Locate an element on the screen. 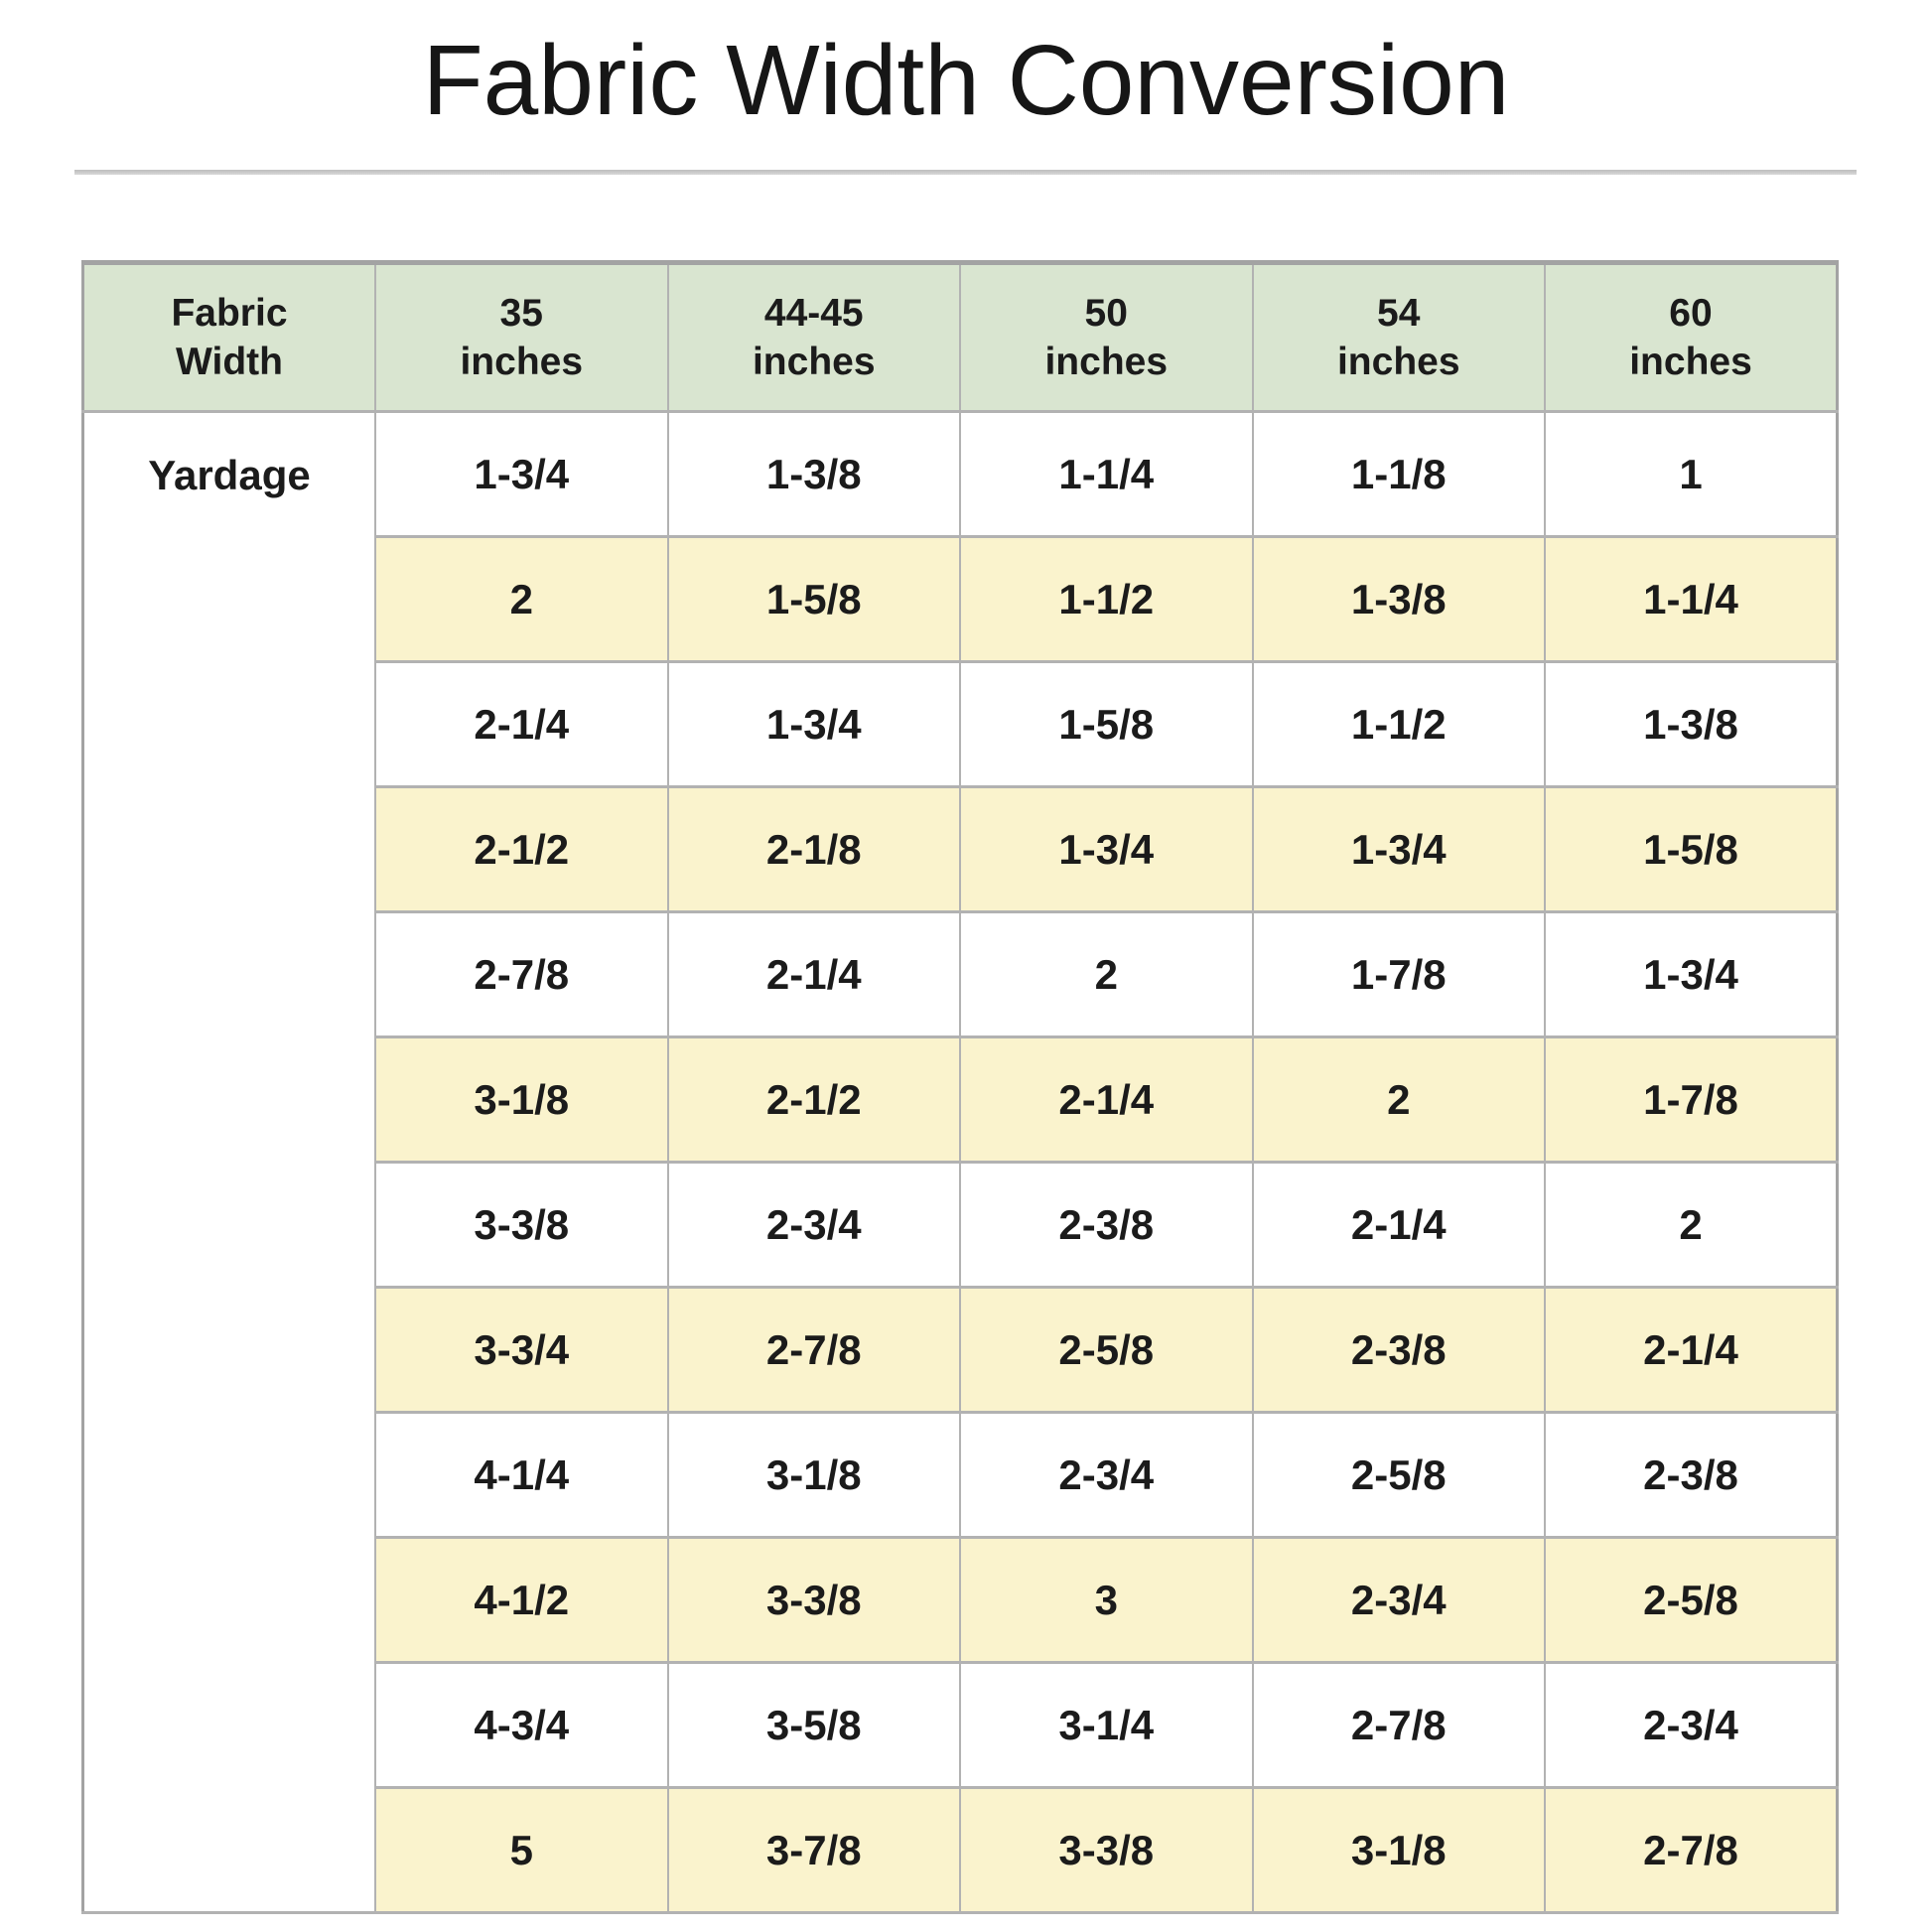 The width and height of the screenshot is (1932, 1932). yardage-value-cell: 3-1/4 is located at coordinates (1106, 1725).